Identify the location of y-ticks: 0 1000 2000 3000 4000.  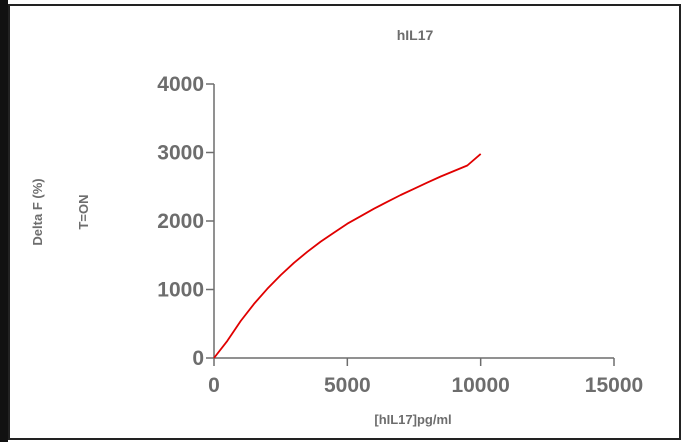
(185, 221).